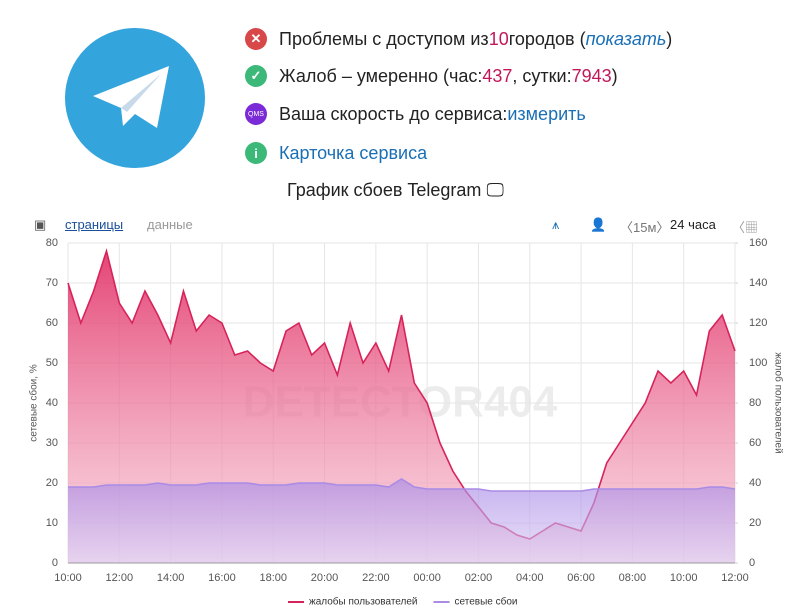 The image size is (801, 611). What do you see at coordinates (170, 224) in the screenshot?
I see `tab: данные` at bounding box center [170, 224].